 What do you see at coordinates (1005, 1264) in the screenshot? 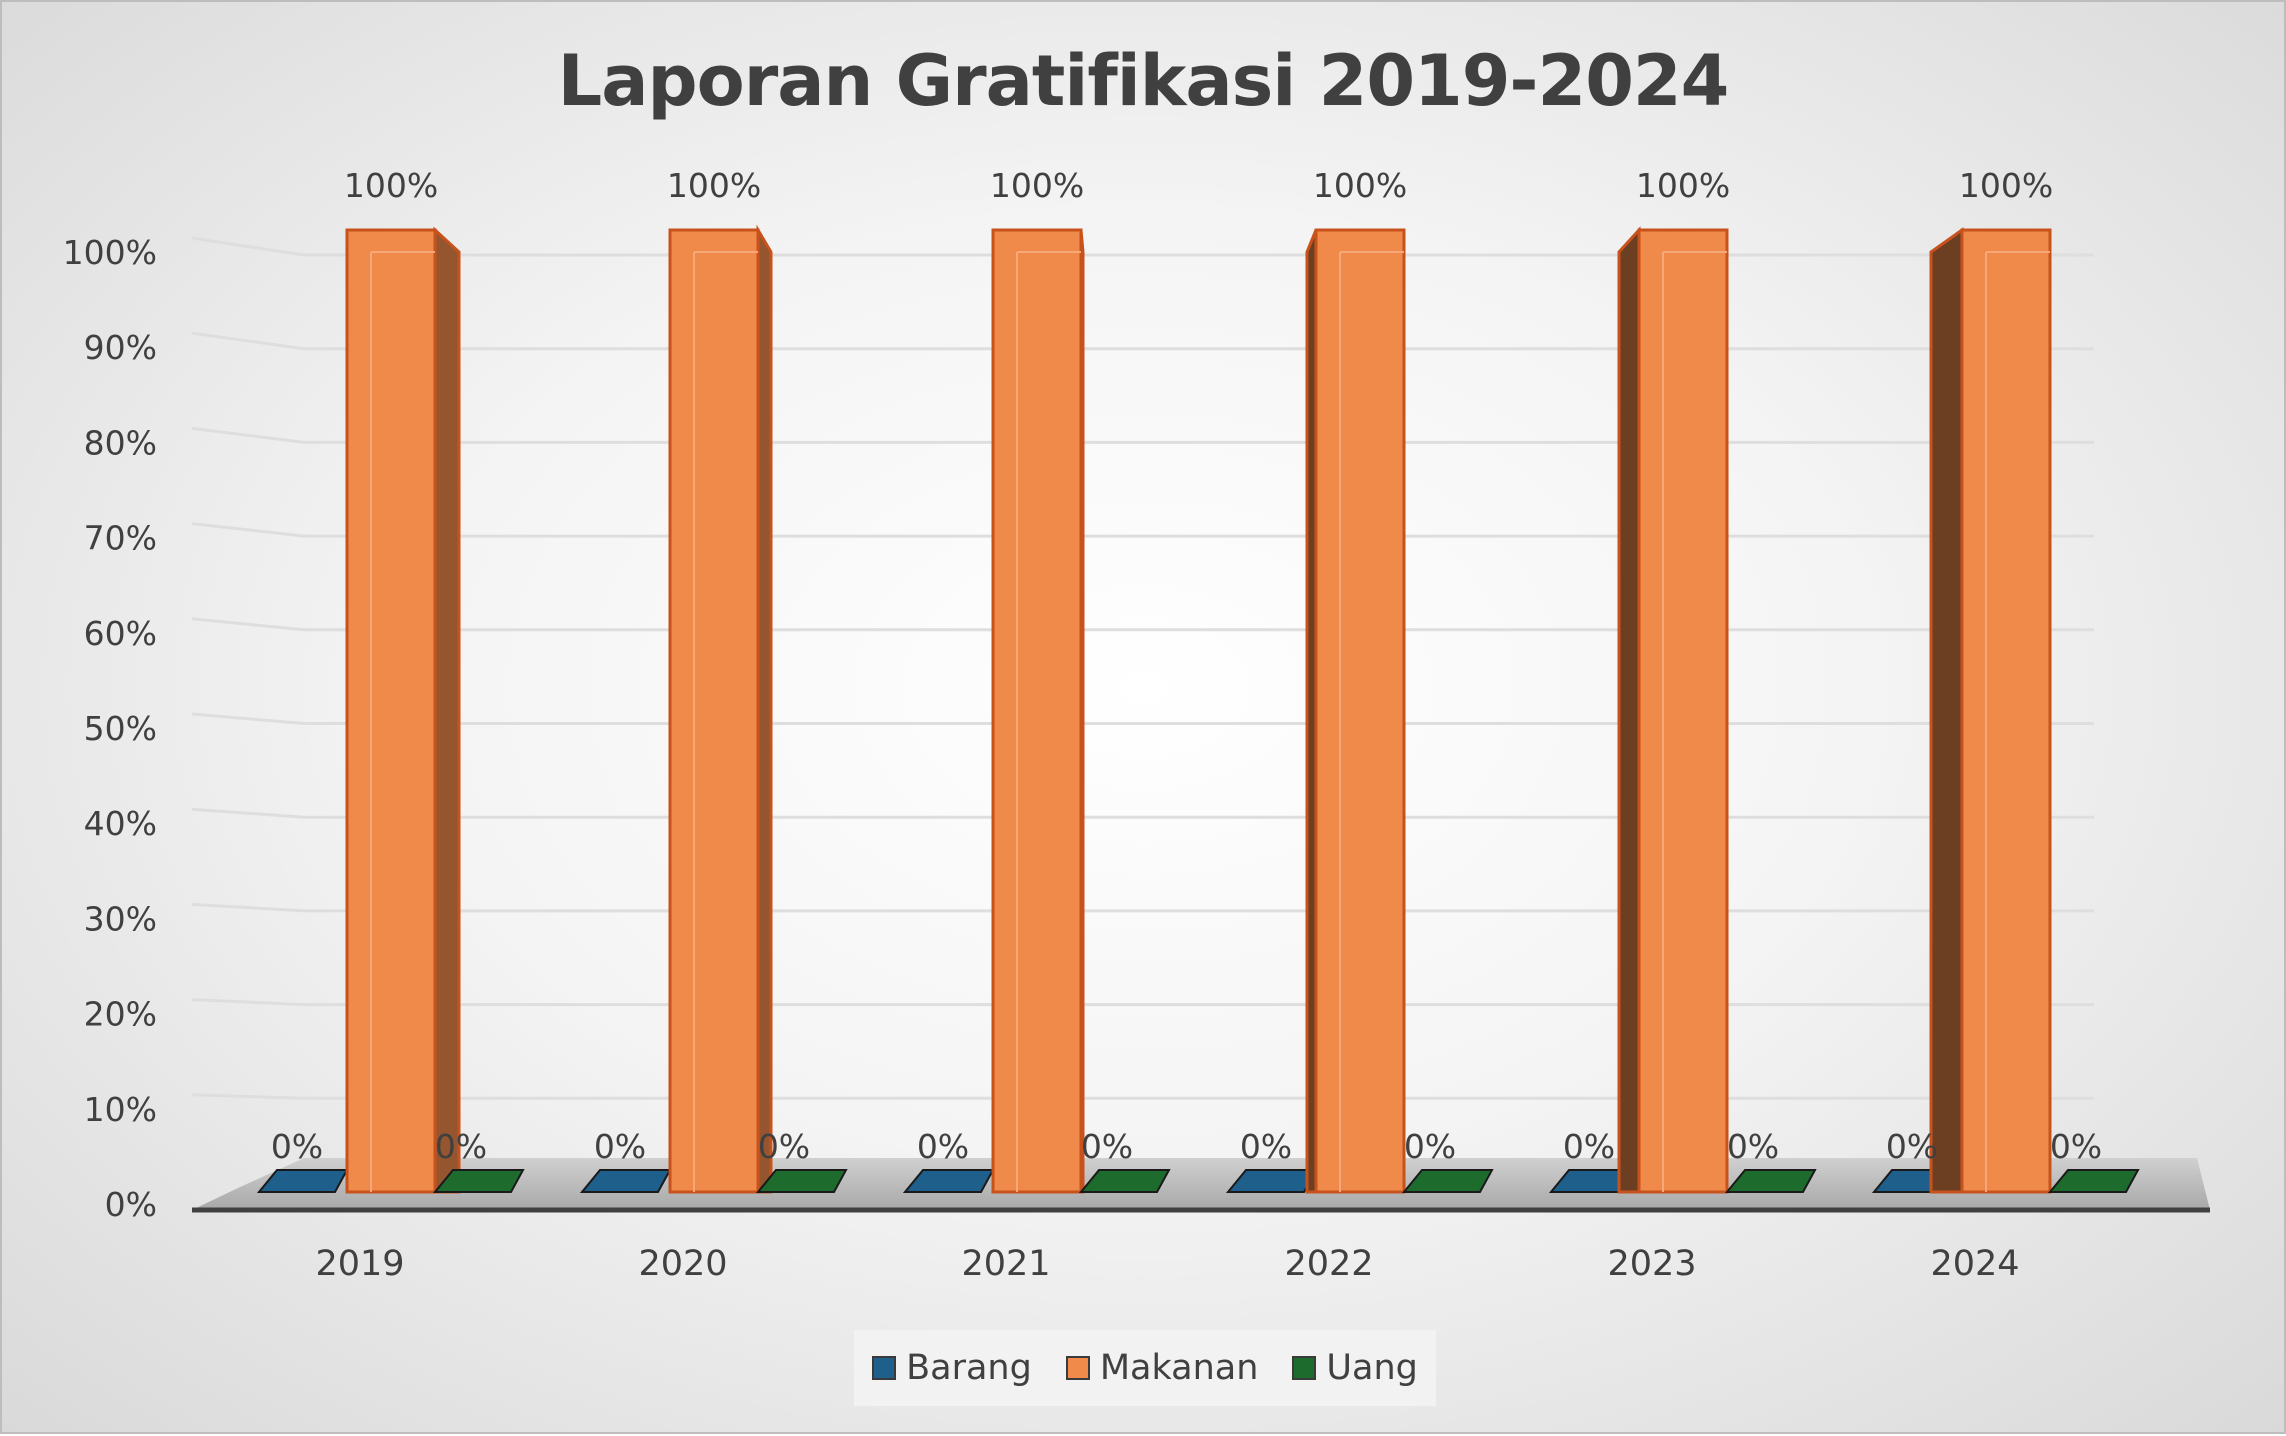
I see `x-tick-label: 2021` at bounding box center [1005, 1264].